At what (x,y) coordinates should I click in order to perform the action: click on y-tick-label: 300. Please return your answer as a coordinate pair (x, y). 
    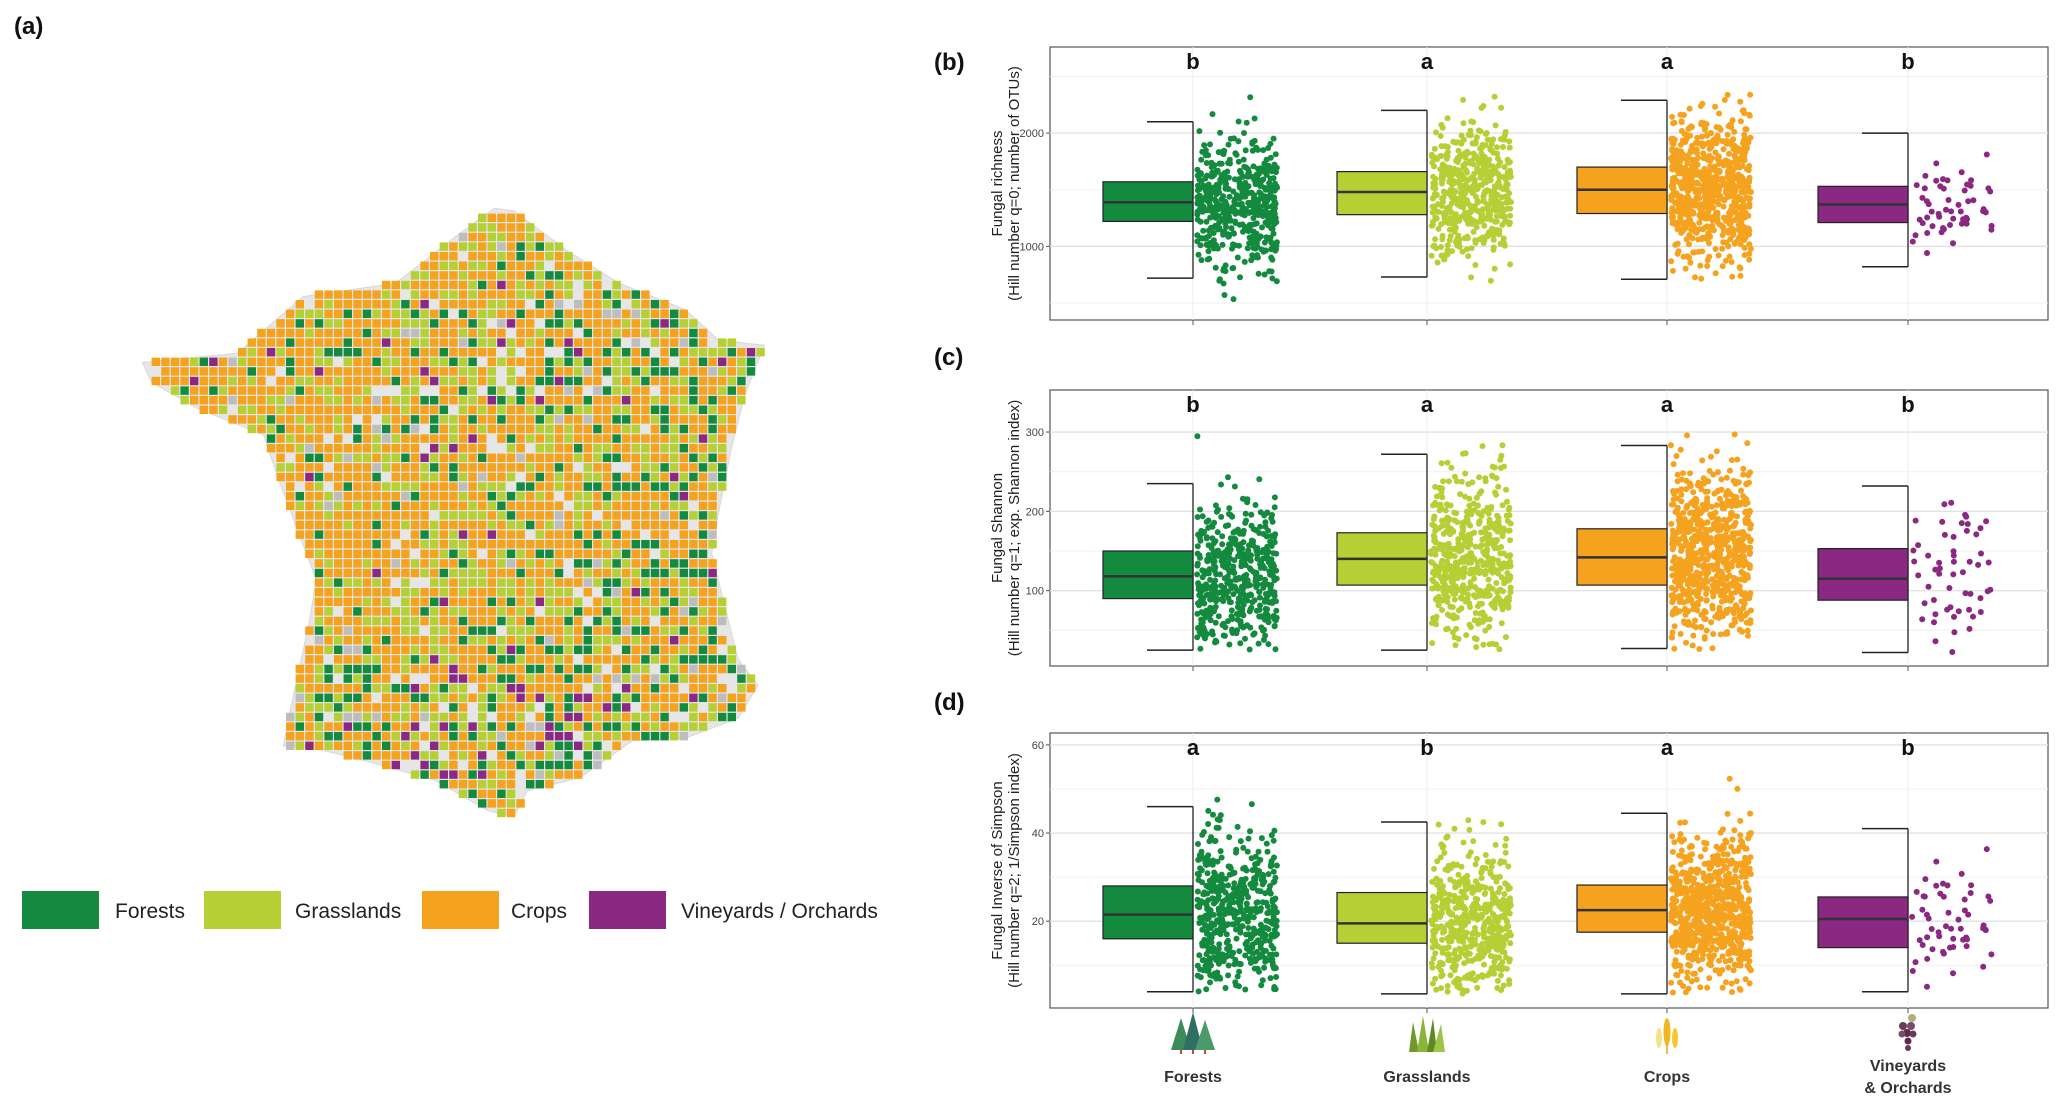
    Looking at the image, I should click on (1035, 433).